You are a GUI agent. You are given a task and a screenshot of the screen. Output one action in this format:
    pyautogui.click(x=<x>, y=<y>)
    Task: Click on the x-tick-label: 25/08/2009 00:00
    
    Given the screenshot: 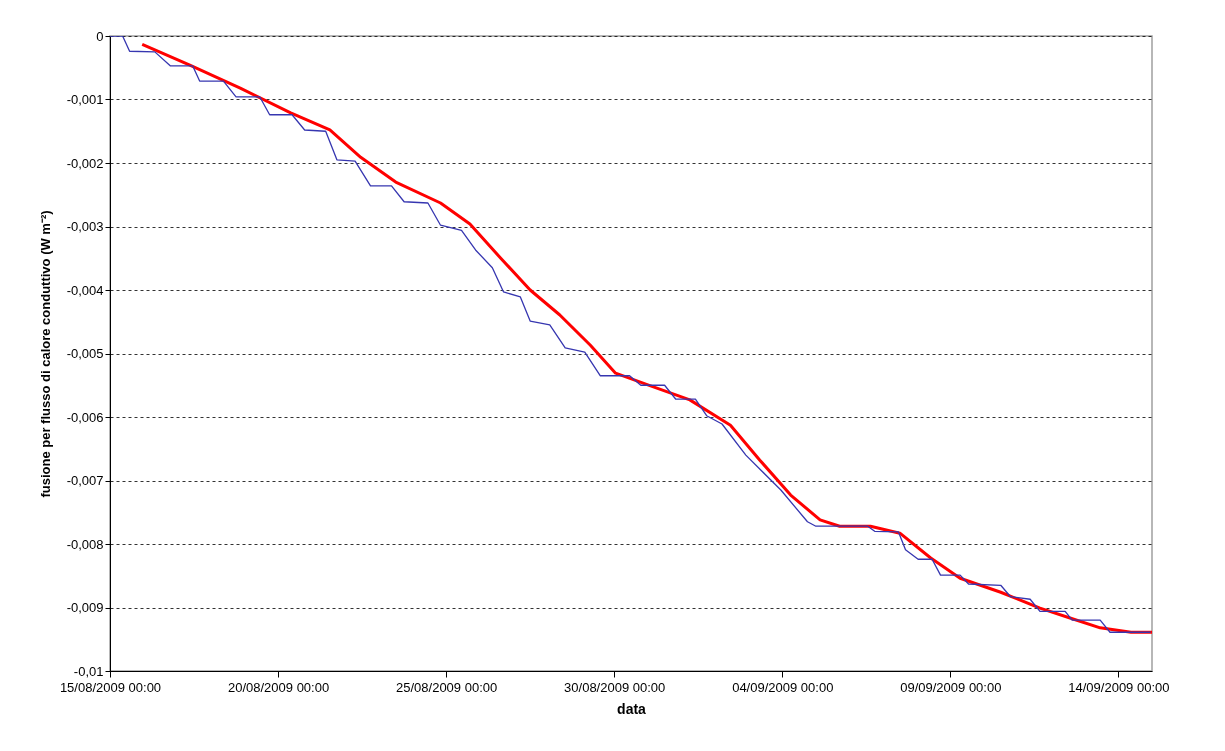 What is the action you would take?
    pyautogui.click(x=447, y=687)
    